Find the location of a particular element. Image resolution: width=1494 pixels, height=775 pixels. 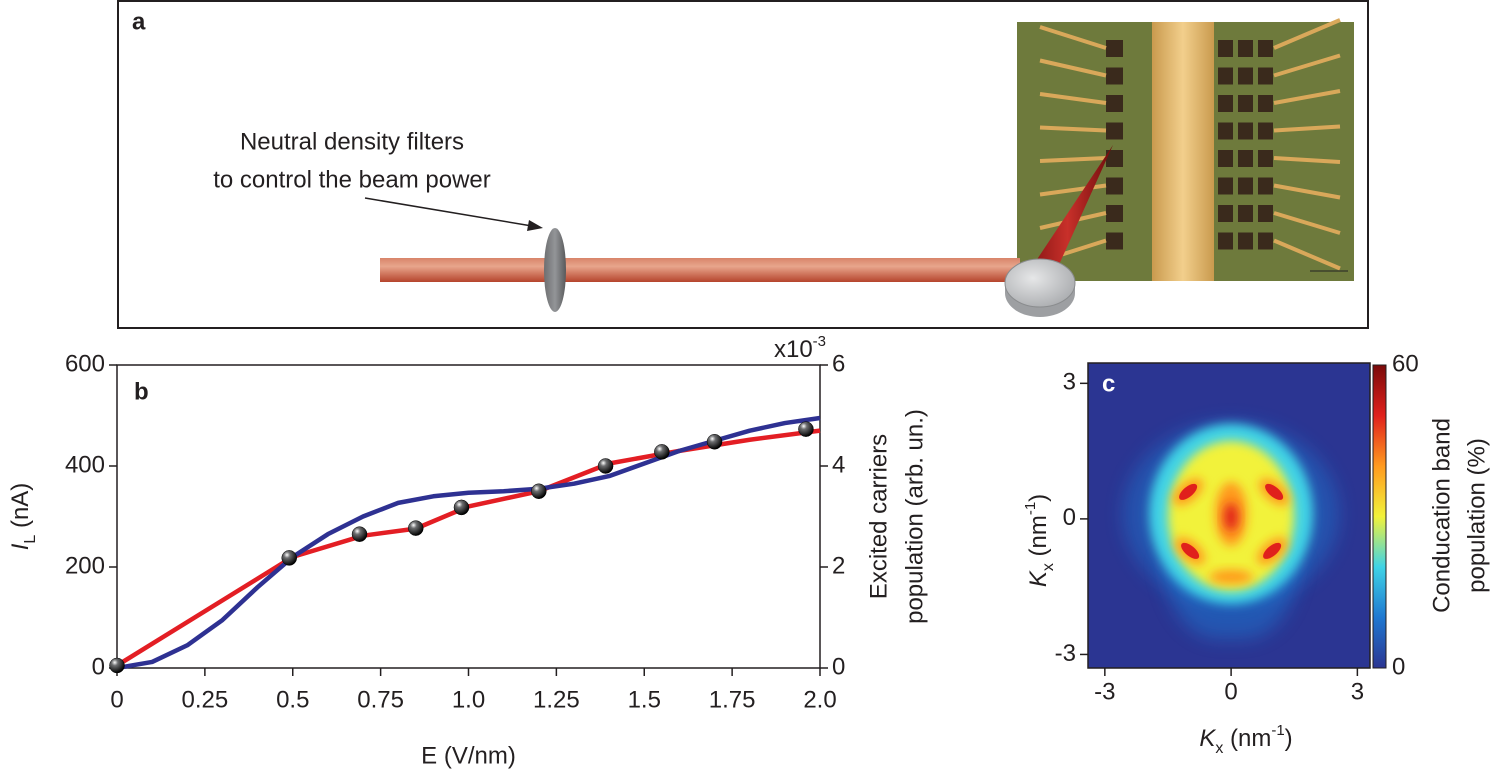

axis-label: IL (nA) is located at coordinates (22, 517).